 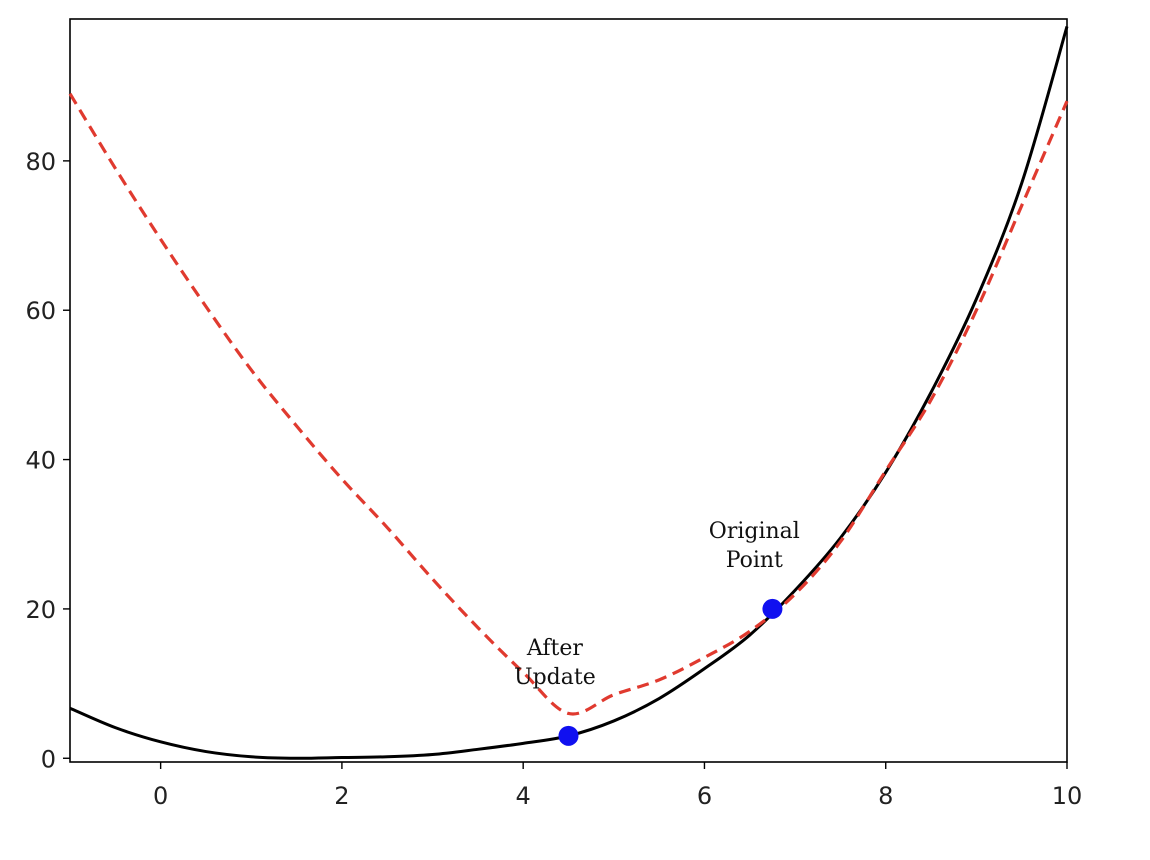 What do you see at coordinates (48, 759) in the screenshot?
I see `y-tick-label: 0` at bounding box center [48, 759].